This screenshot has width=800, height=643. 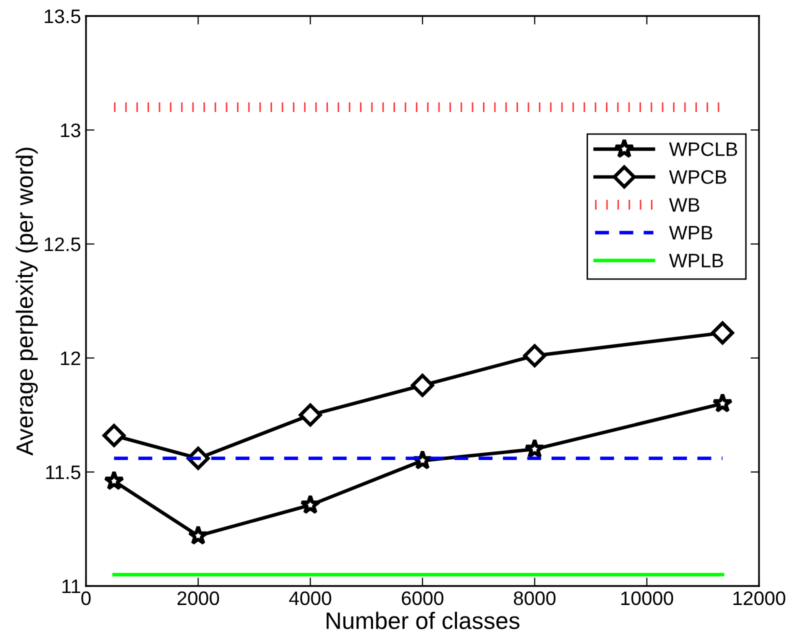 What do you see at coordinates (759, 598) in the screenshot?
I see `x-tick-label: 12000` at bounding box center [759, 598].